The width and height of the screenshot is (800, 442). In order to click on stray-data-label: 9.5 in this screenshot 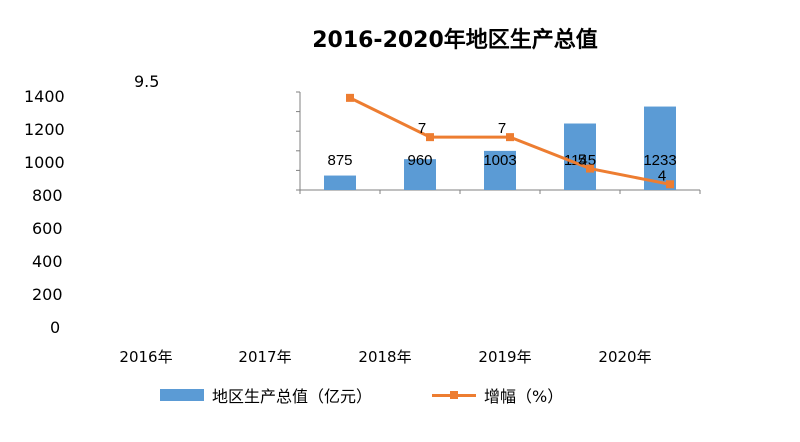, I will do `click(147, 81)`.